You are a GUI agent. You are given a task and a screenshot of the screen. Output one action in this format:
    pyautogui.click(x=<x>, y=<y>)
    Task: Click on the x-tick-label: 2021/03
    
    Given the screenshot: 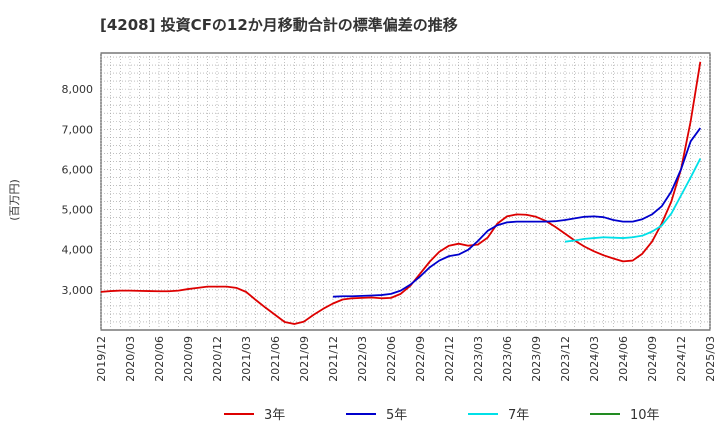 What is the action you would take?
    pyautogui.click(x=246, y=359)
    